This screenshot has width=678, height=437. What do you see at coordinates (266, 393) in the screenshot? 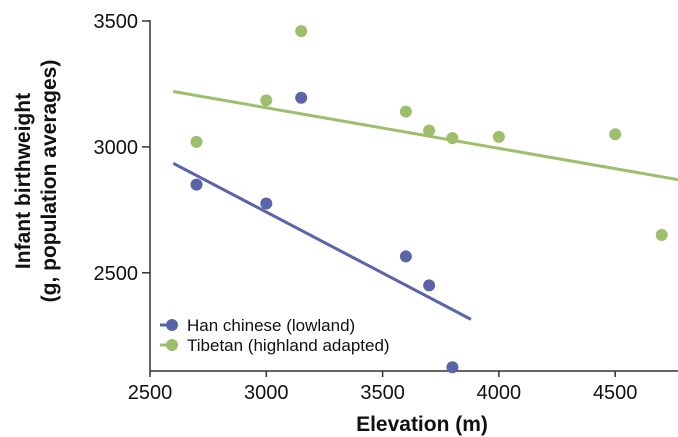
I see `x-tick-label: 3000` at bounding box center [266, 393].